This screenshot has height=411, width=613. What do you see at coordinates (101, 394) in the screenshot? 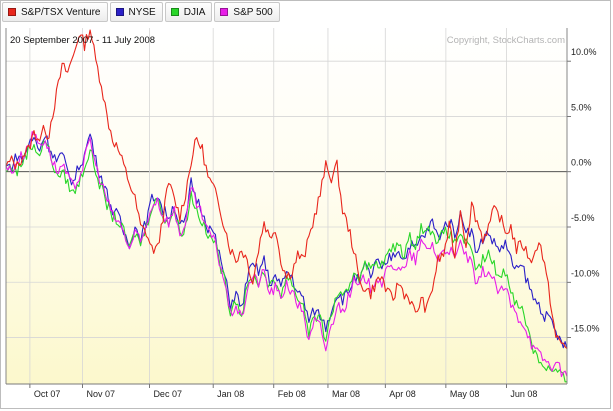
I see `x-tick-label: Nov 07` at bounding box center [101, 394].